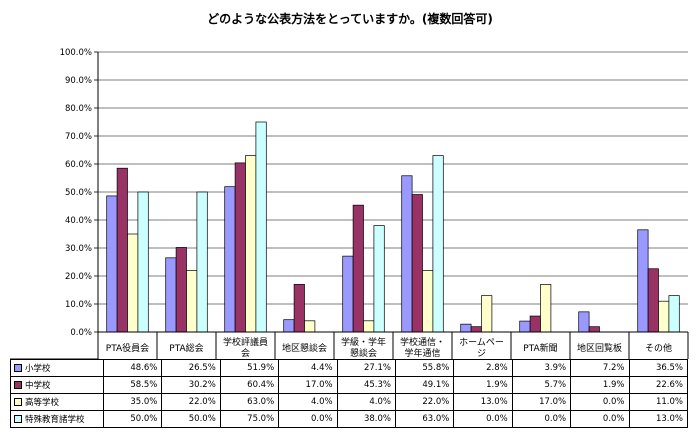 The image size is (700, 434). Describe the element at coordinates (78, 165) in the screenshot. I see `y-tick-label: 60.0%` at that location.